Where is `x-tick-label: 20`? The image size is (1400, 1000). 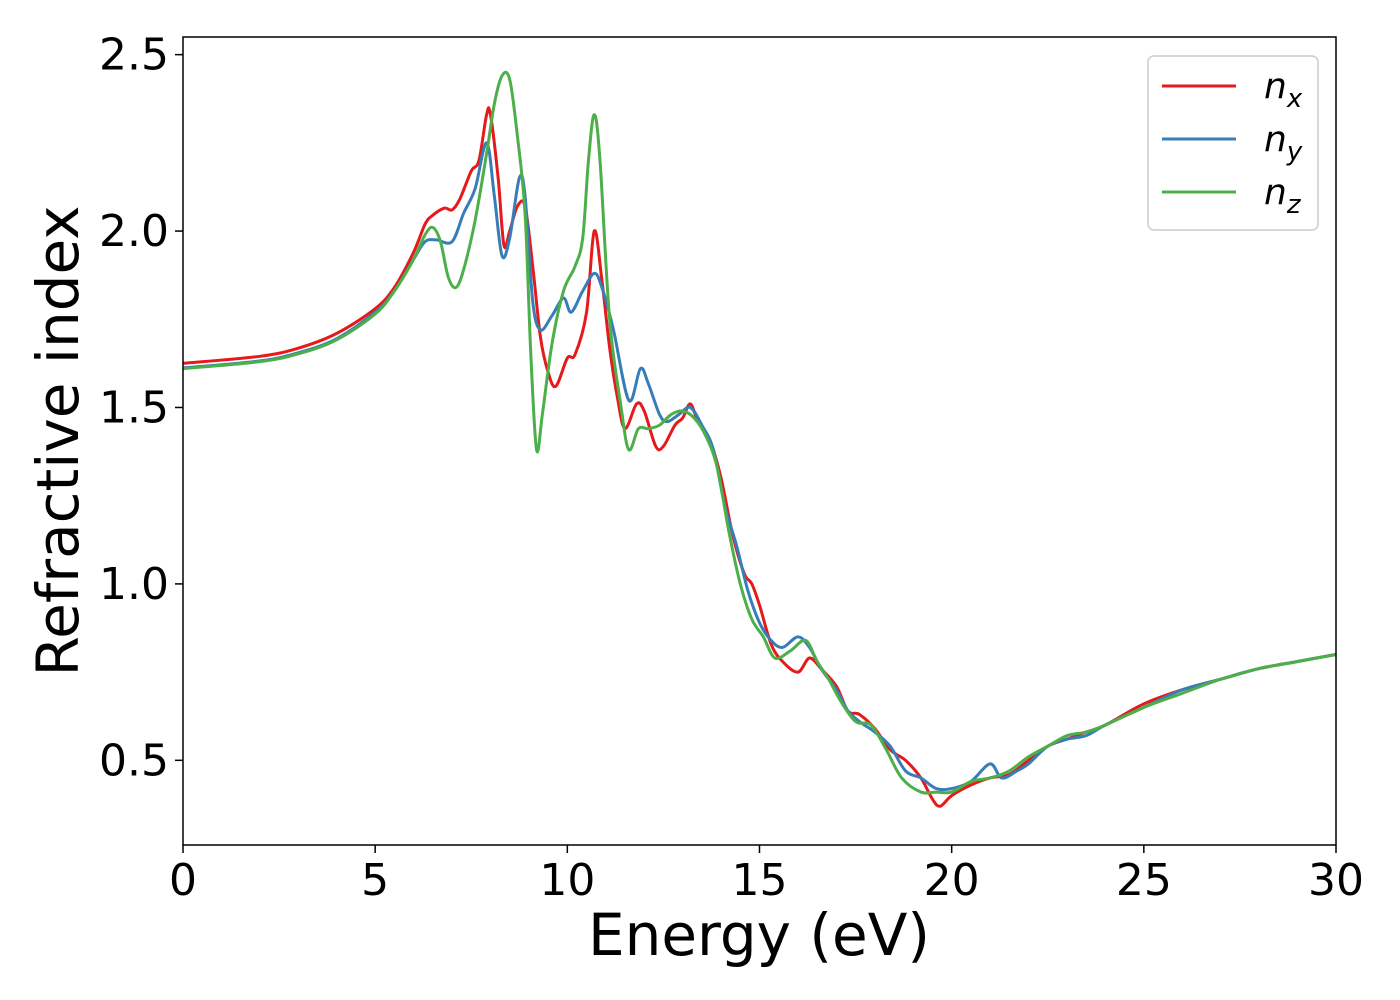
x-tick-label: 20 is located at coordinates (952, 880).